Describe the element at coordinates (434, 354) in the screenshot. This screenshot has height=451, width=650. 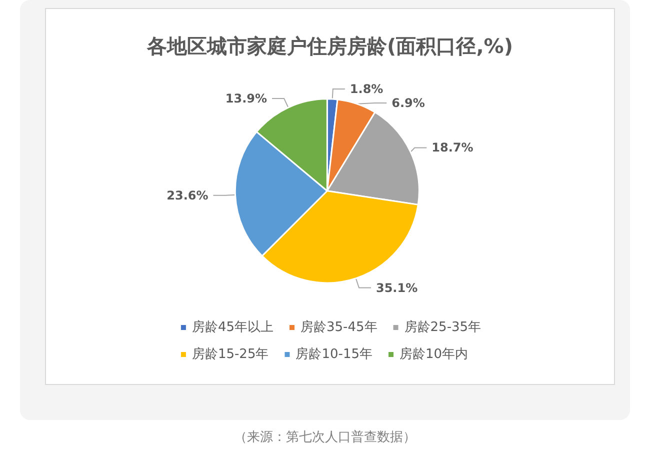
I see `legend-label: 房龄10年内` at that location.